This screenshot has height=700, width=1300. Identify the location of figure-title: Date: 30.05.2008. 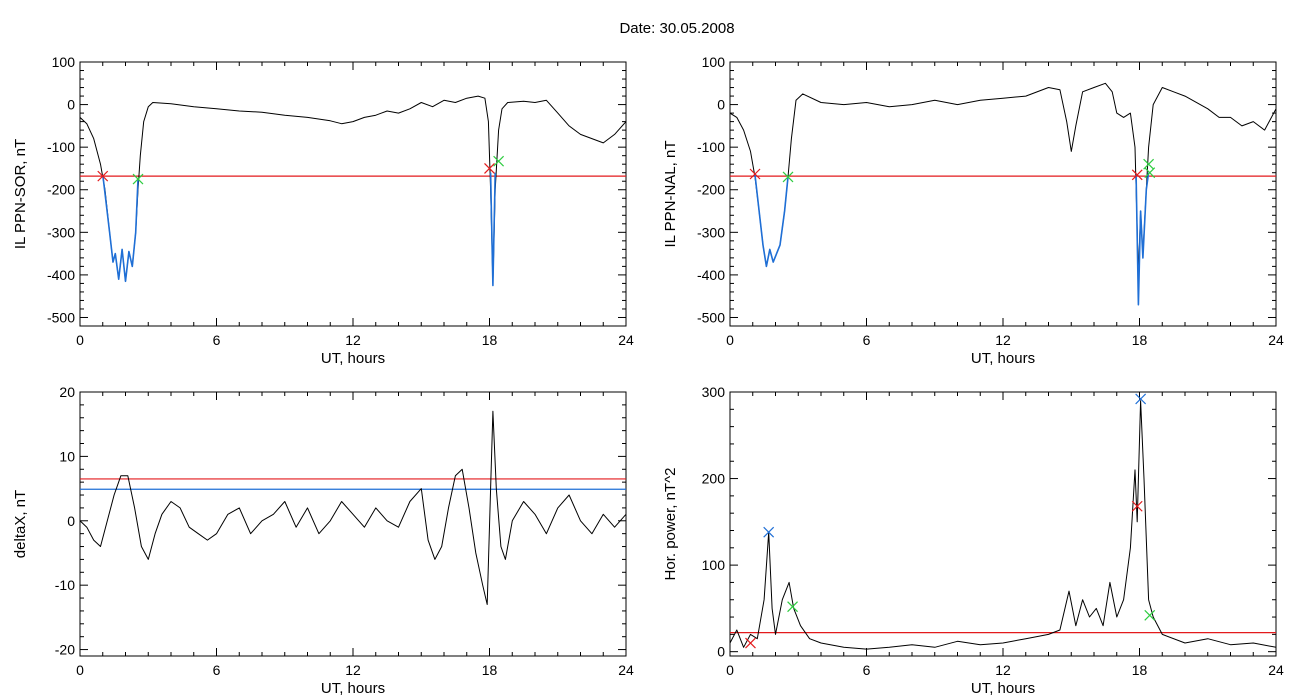
(676, 28).